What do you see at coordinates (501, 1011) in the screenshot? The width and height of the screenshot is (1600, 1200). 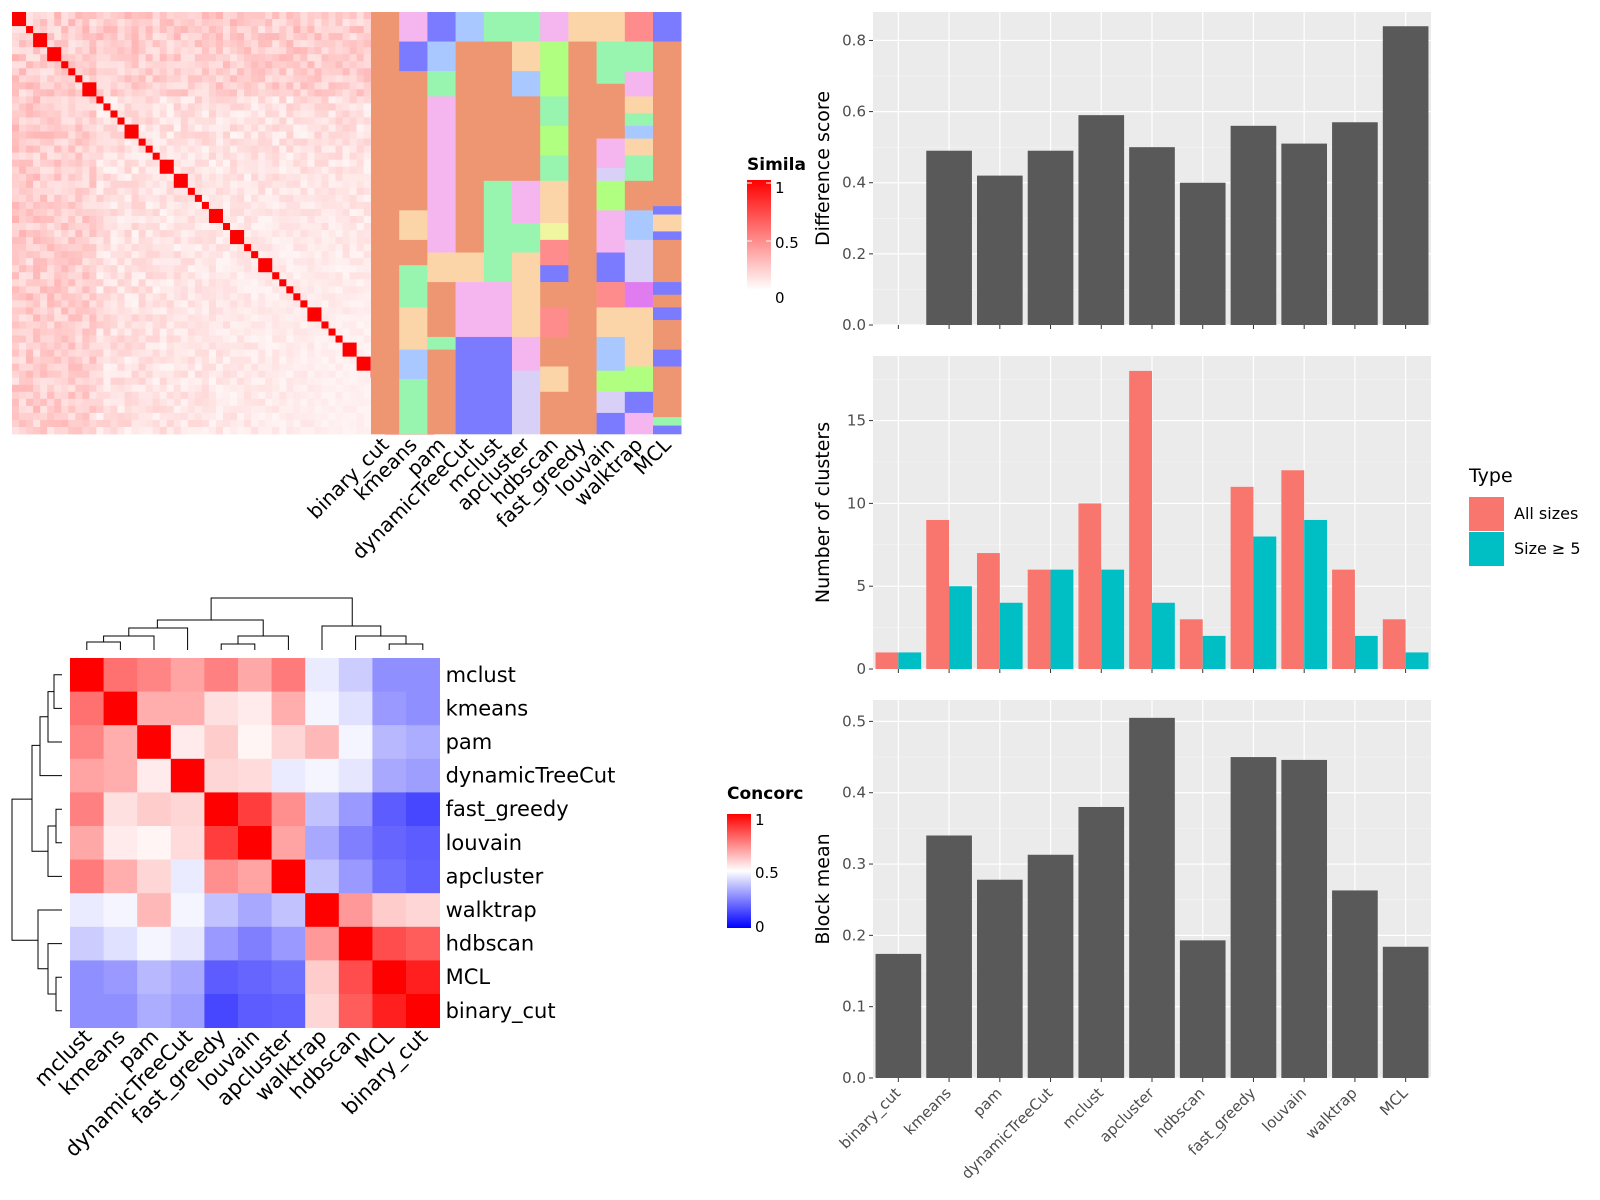 I see `concordance-row-label: binary_cut` at bounding box center [501, 1011].